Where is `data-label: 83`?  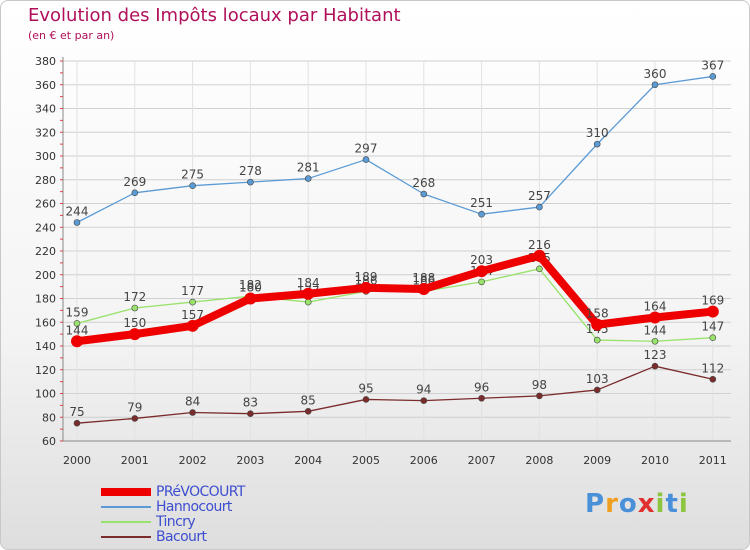
data-label: 83 is located at coordinates (250, 403).